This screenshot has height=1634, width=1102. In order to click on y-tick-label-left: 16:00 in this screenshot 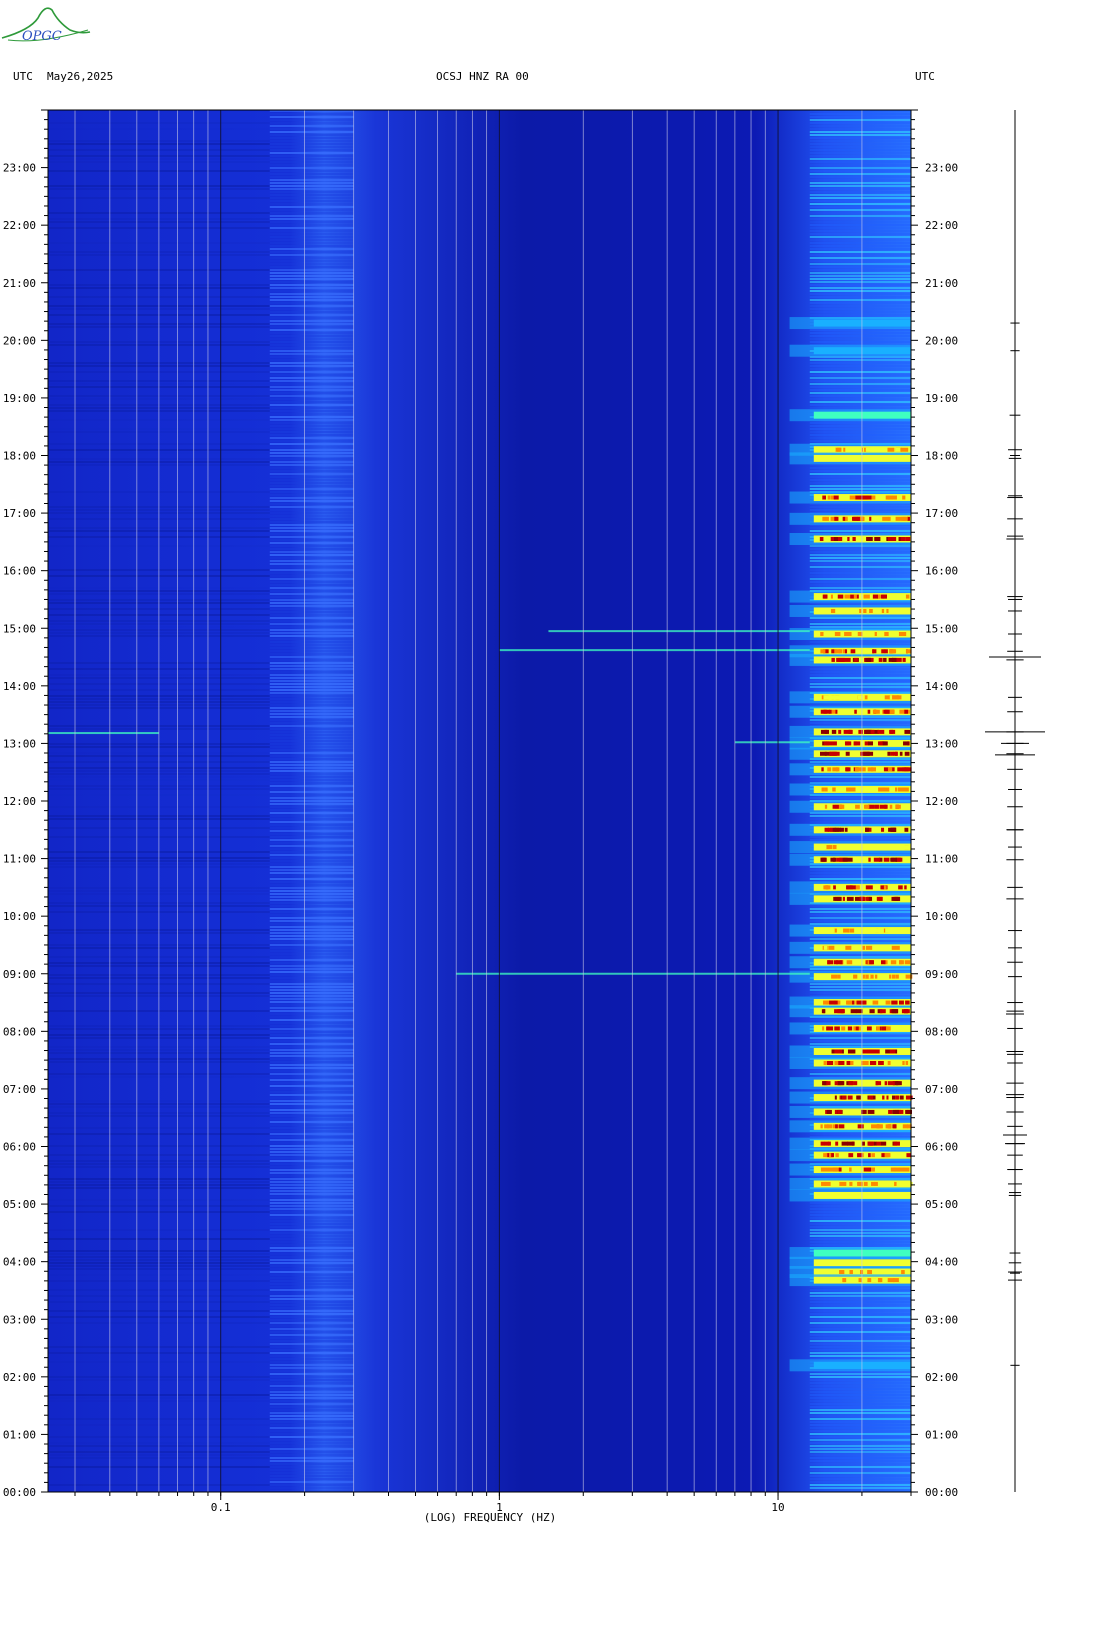, I will do `click(19, 571)`.